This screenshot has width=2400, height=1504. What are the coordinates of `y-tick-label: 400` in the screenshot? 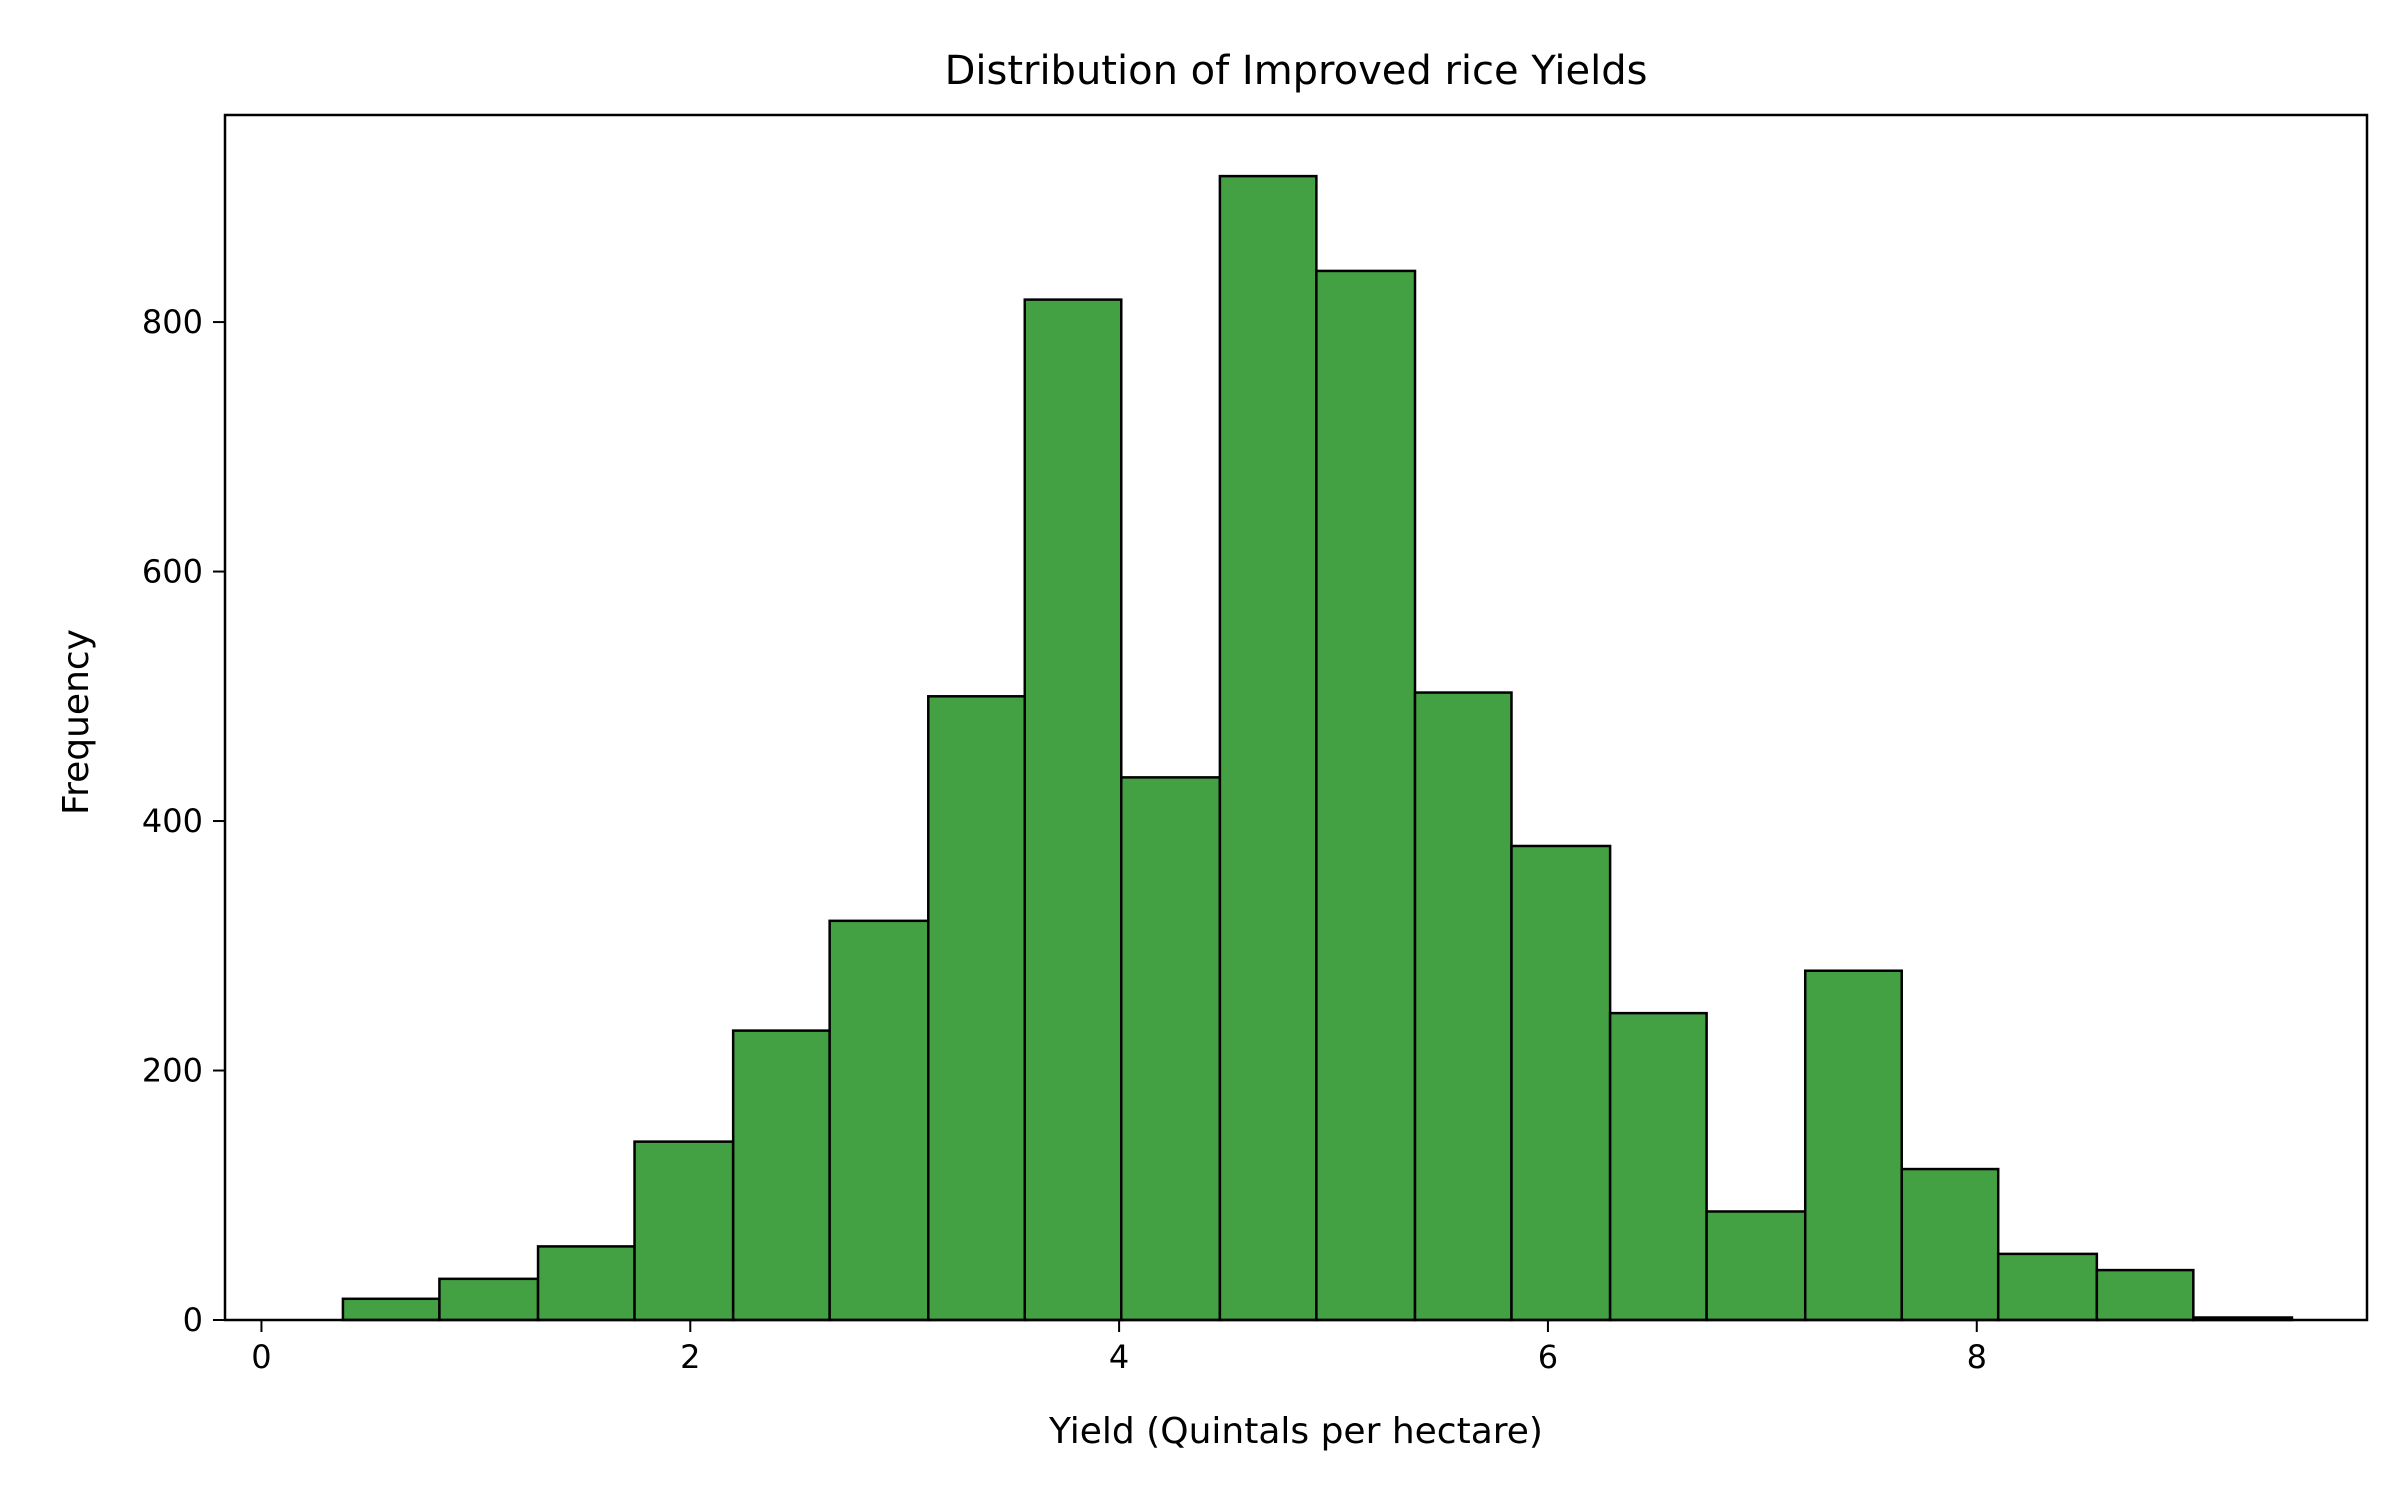 It's located at (172, 821).